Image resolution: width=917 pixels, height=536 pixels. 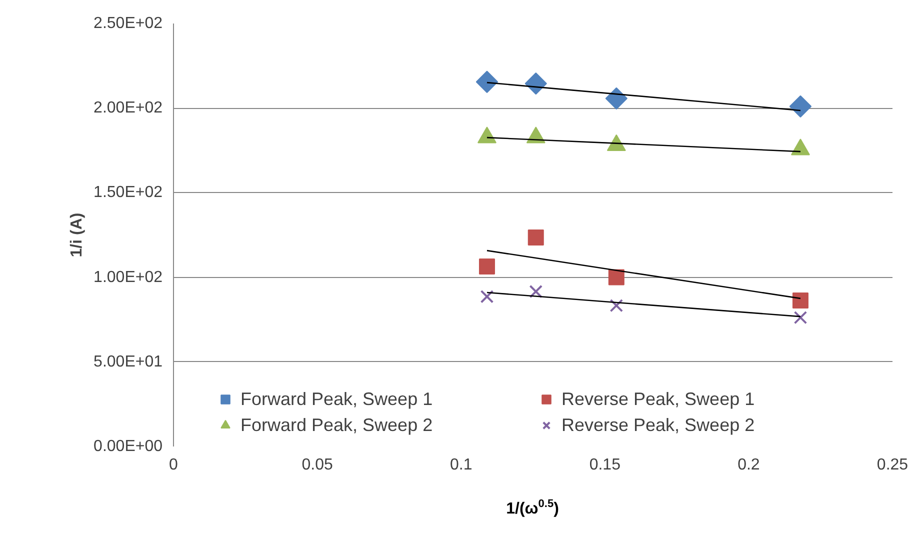 I want to click on legend-label: Forward Peak, Sweep 2, so click(x=337, y=425).